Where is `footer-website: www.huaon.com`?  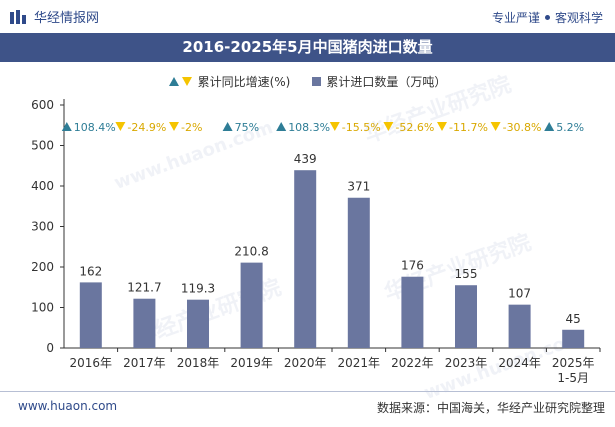 footer-website: www.huaon.com is located at coordinates (68, 406).